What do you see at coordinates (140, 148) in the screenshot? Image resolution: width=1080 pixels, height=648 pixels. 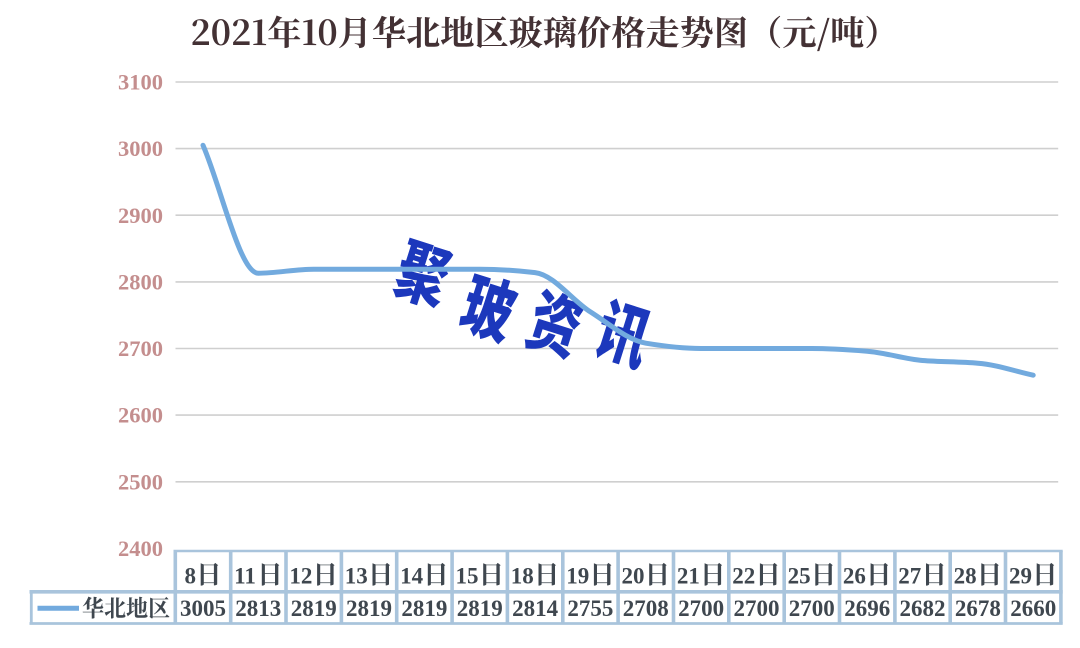 I see `svg-text: 3000` at bounding box center [140, 148].